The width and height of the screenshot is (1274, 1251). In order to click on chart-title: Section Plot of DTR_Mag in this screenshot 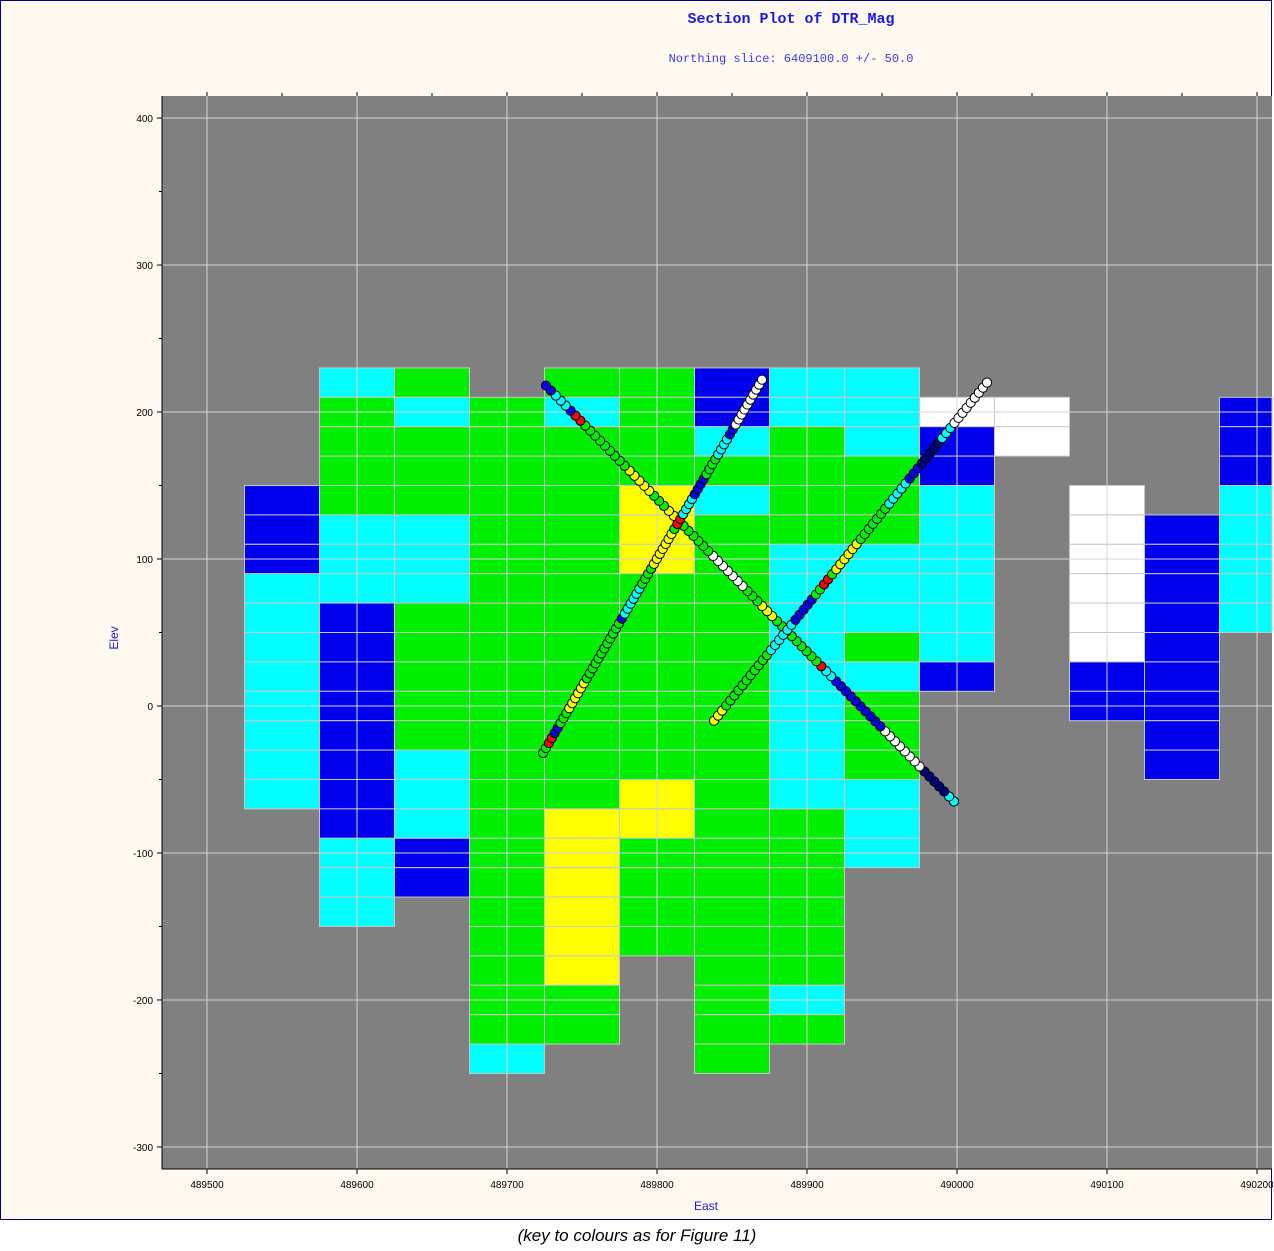, I will do `click(791, 19)`.